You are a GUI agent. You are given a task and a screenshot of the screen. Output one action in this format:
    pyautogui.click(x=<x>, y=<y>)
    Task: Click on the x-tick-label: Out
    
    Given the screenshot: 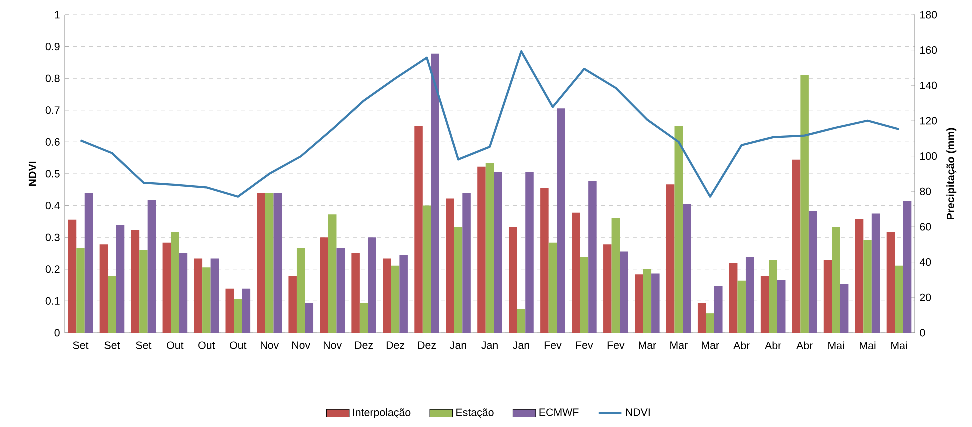 What is the action you would take?
    pyautogui.click(x=175, y=346)
    